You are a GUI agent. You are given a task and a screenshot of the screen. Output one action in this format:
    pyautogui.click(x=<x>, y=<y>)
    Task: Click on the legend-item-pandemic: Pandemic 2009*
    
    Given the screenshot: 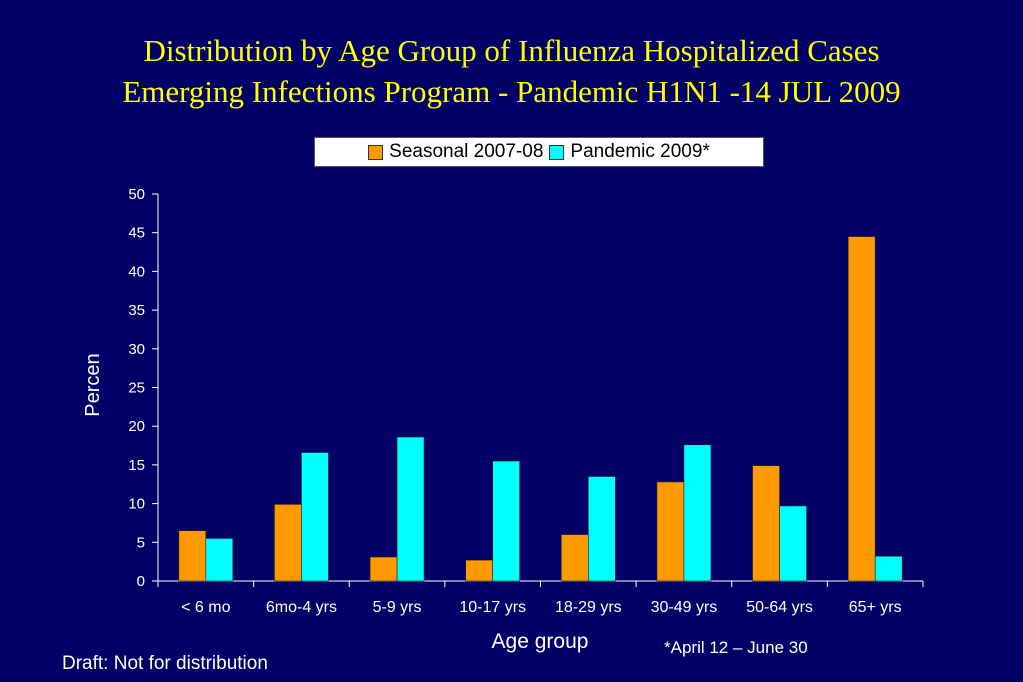 What is the action you would take?
    pyautogui.click(x=629, y=152)
    